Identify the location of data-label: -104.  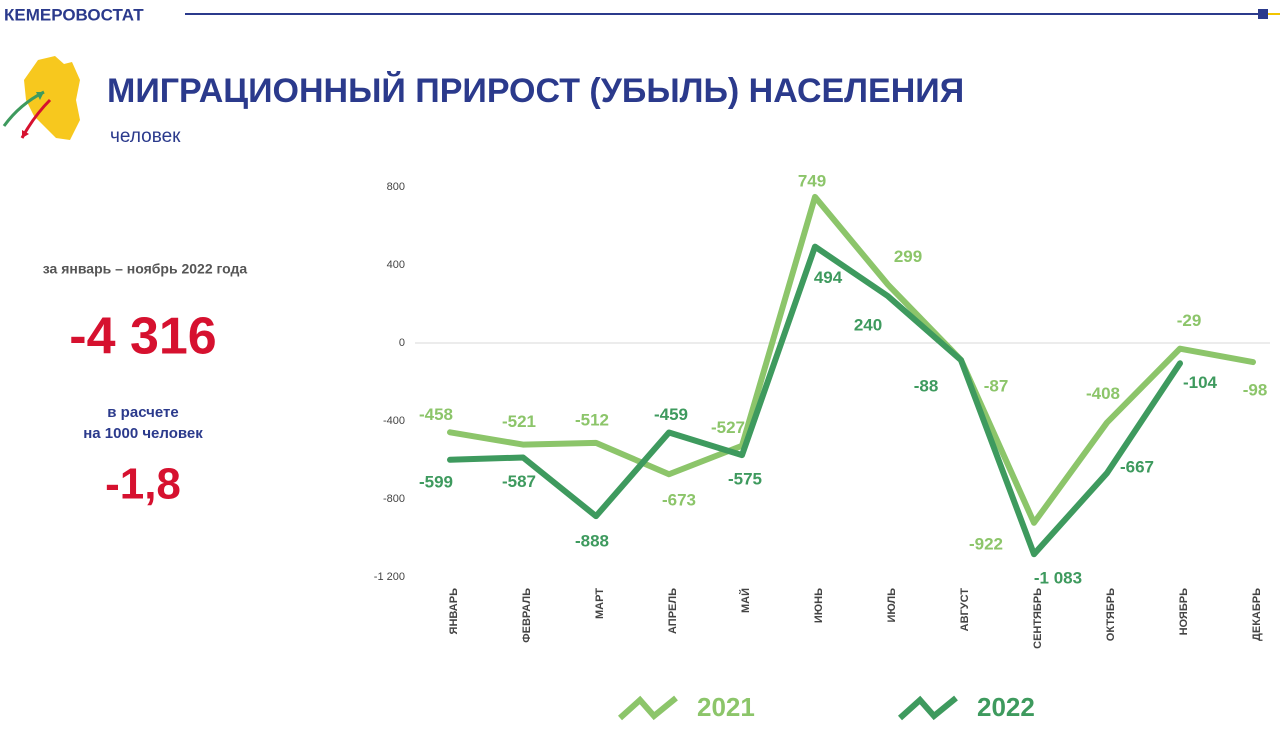
(1200, 382).